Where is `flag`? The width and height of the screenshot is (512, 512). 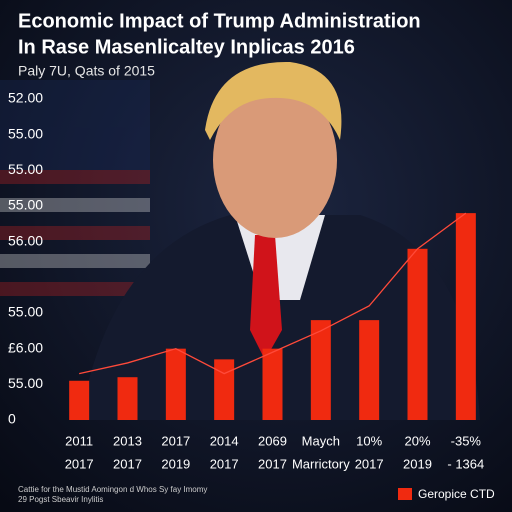
flag is located at coordinates (75, 188).